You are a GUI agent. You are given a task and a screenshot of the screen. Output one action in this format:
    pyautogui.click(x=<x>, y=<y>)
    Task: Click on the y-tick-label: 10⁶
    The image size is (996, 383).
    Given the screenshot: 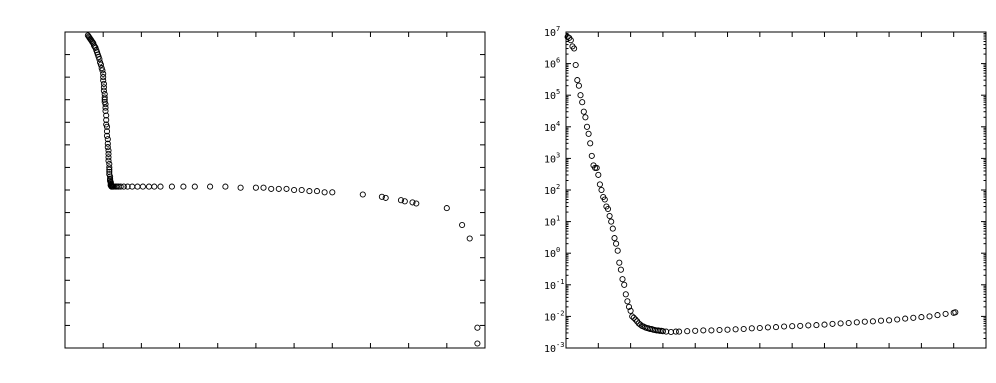 What is the action you would take?
    pyautogui.click(x=552, y=64)
    